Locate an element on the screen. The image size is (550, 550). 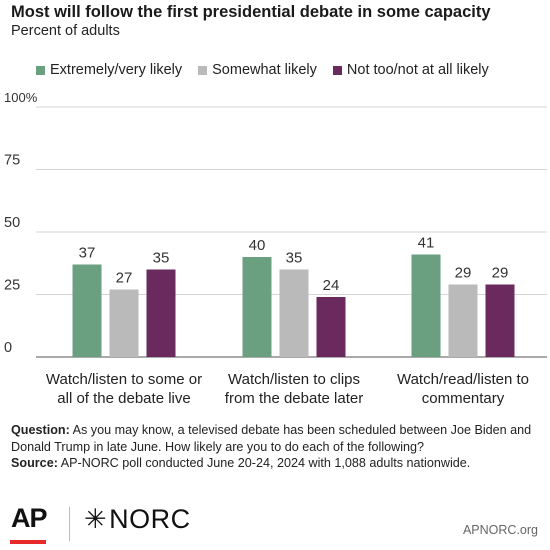
y-tick-label: 100% is located at coordinates (21, 97).